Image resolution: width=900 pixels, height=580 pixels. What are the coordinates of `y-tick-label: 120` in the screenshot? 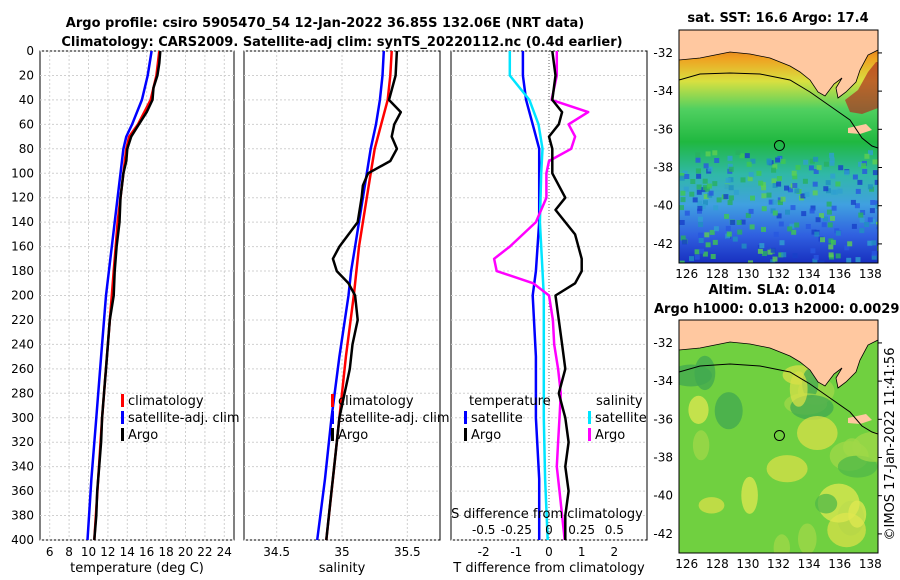 It's located at (22, 198).